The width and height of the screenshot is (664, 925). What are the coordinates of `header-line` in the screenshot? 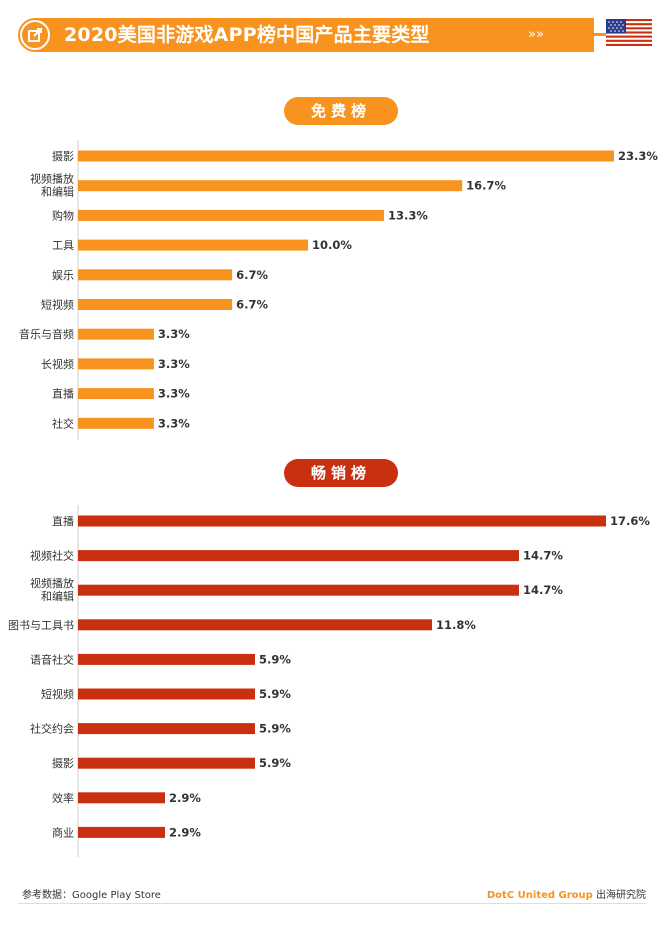 It's located at (586, 34).